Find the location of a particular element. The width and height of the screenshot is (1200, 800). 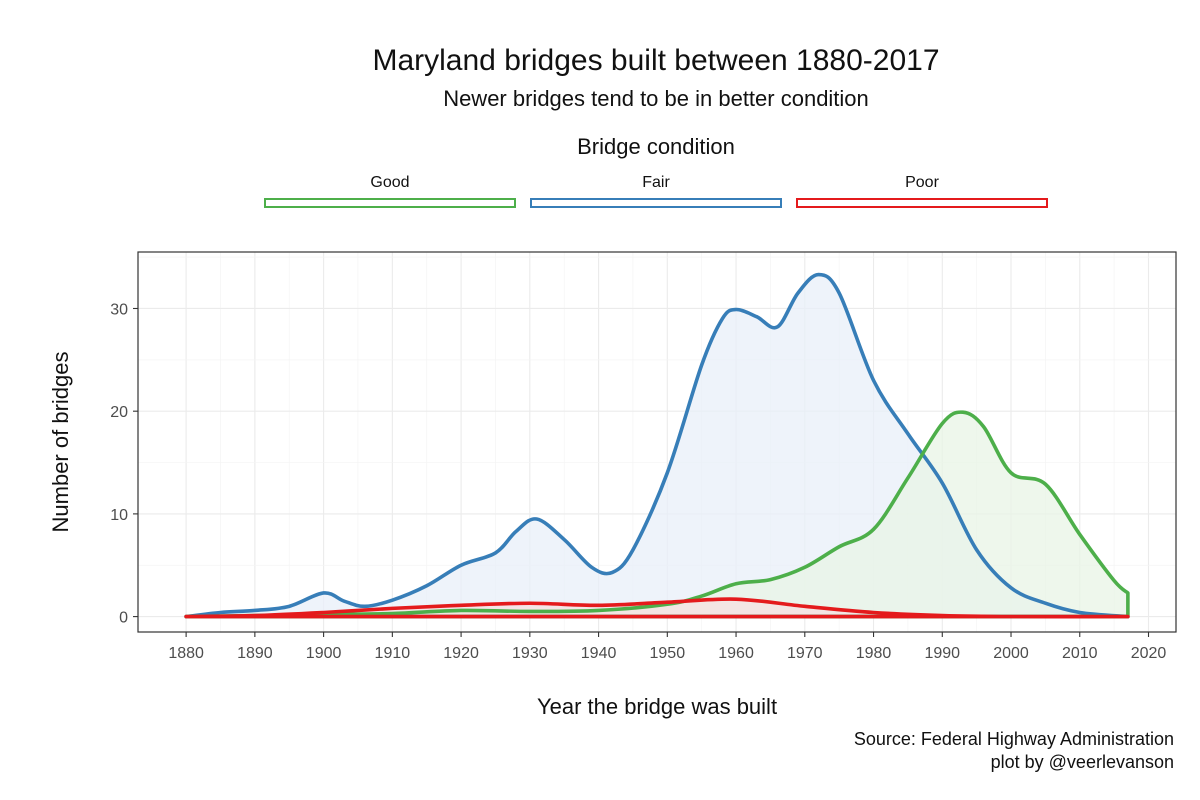

x-tick-label: 1920 is located at coordinates (461, 653).